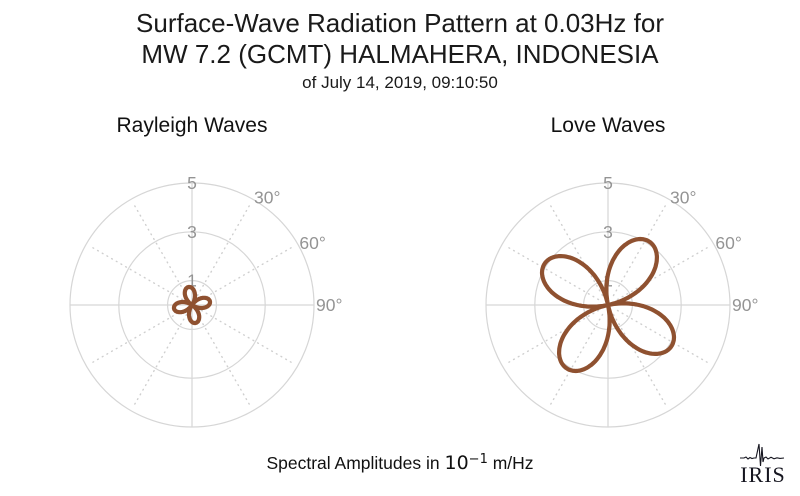  Describe the element at coordinates (192, 281) in the screenshot. I see `r-tick-label: 1` at that location.